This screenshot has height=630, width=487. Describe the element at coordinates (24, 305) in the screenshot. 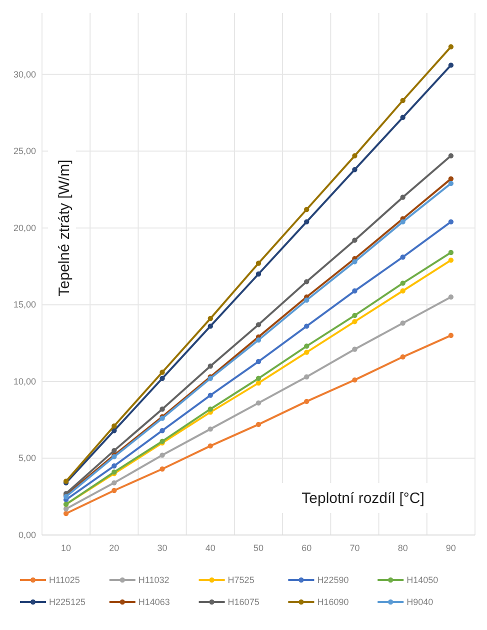

I see `y-tick-label: 15,00` at that location.